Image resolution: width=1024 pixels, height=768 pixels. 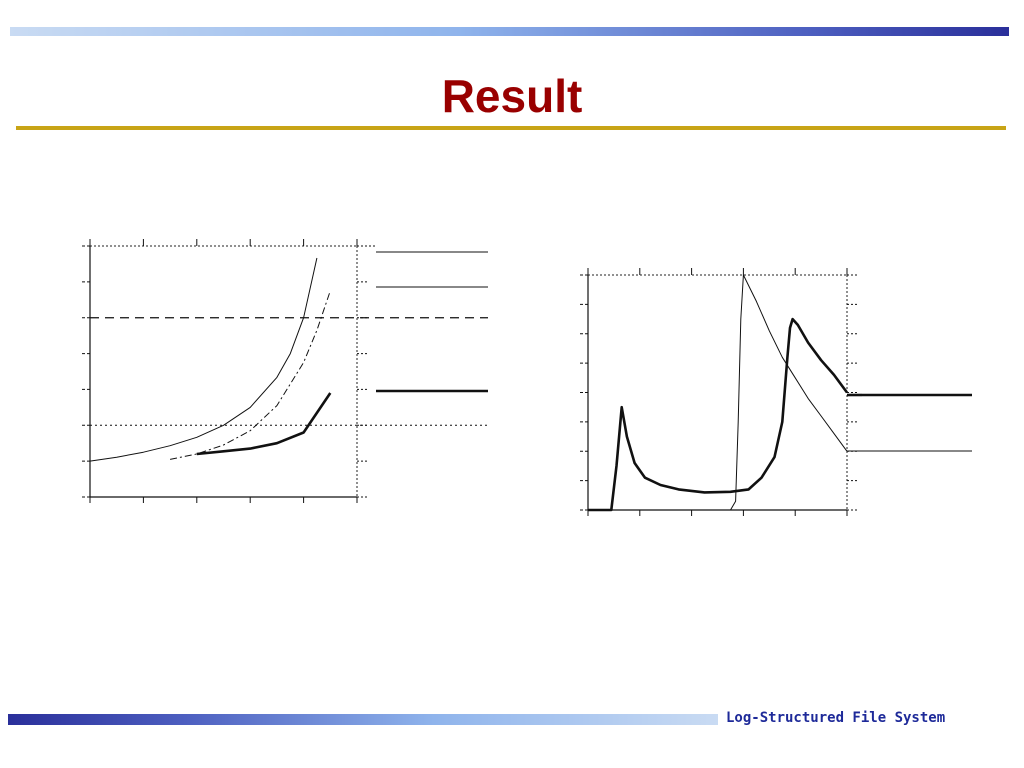 I want to click on title-divider, so click(x=511, y=128).